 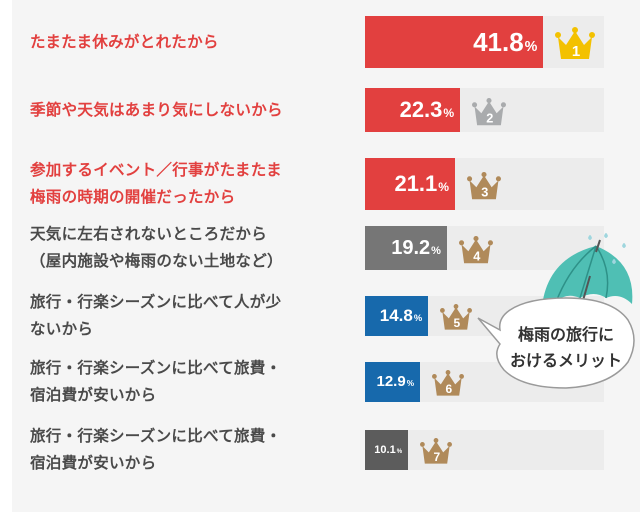 What do you see at coordinates (437, 458) in the screenshot?
I see `rank-number: 7` at bounding box center [437, 458].